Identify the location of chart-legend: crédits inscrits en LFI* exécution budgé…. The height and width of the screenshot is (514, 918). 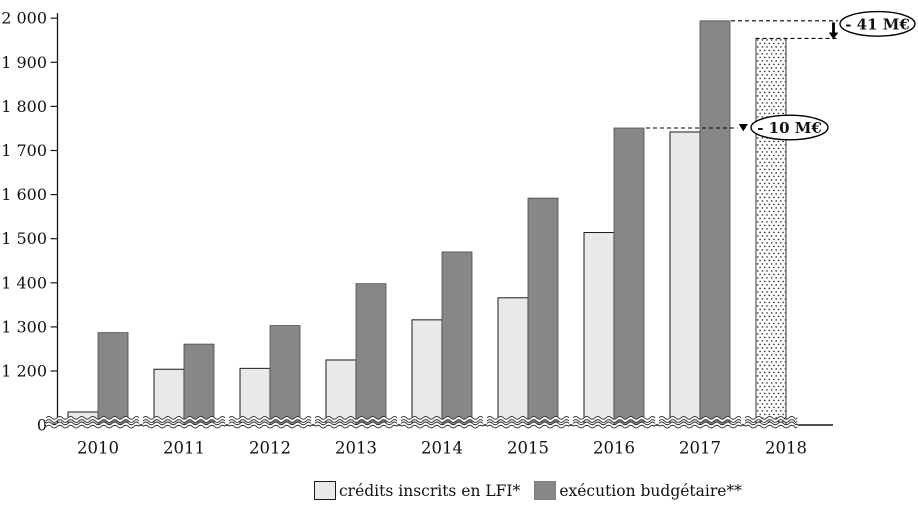
(528, 490).